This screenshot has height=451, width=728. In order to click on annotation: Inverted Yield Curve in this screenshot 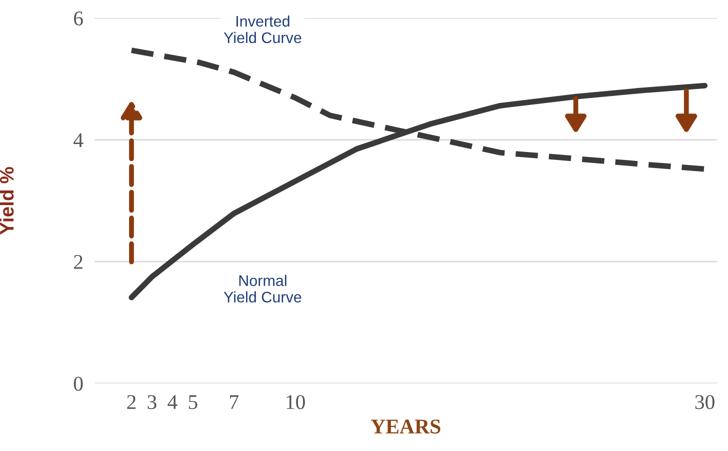, I will do `click(263, 29)`.